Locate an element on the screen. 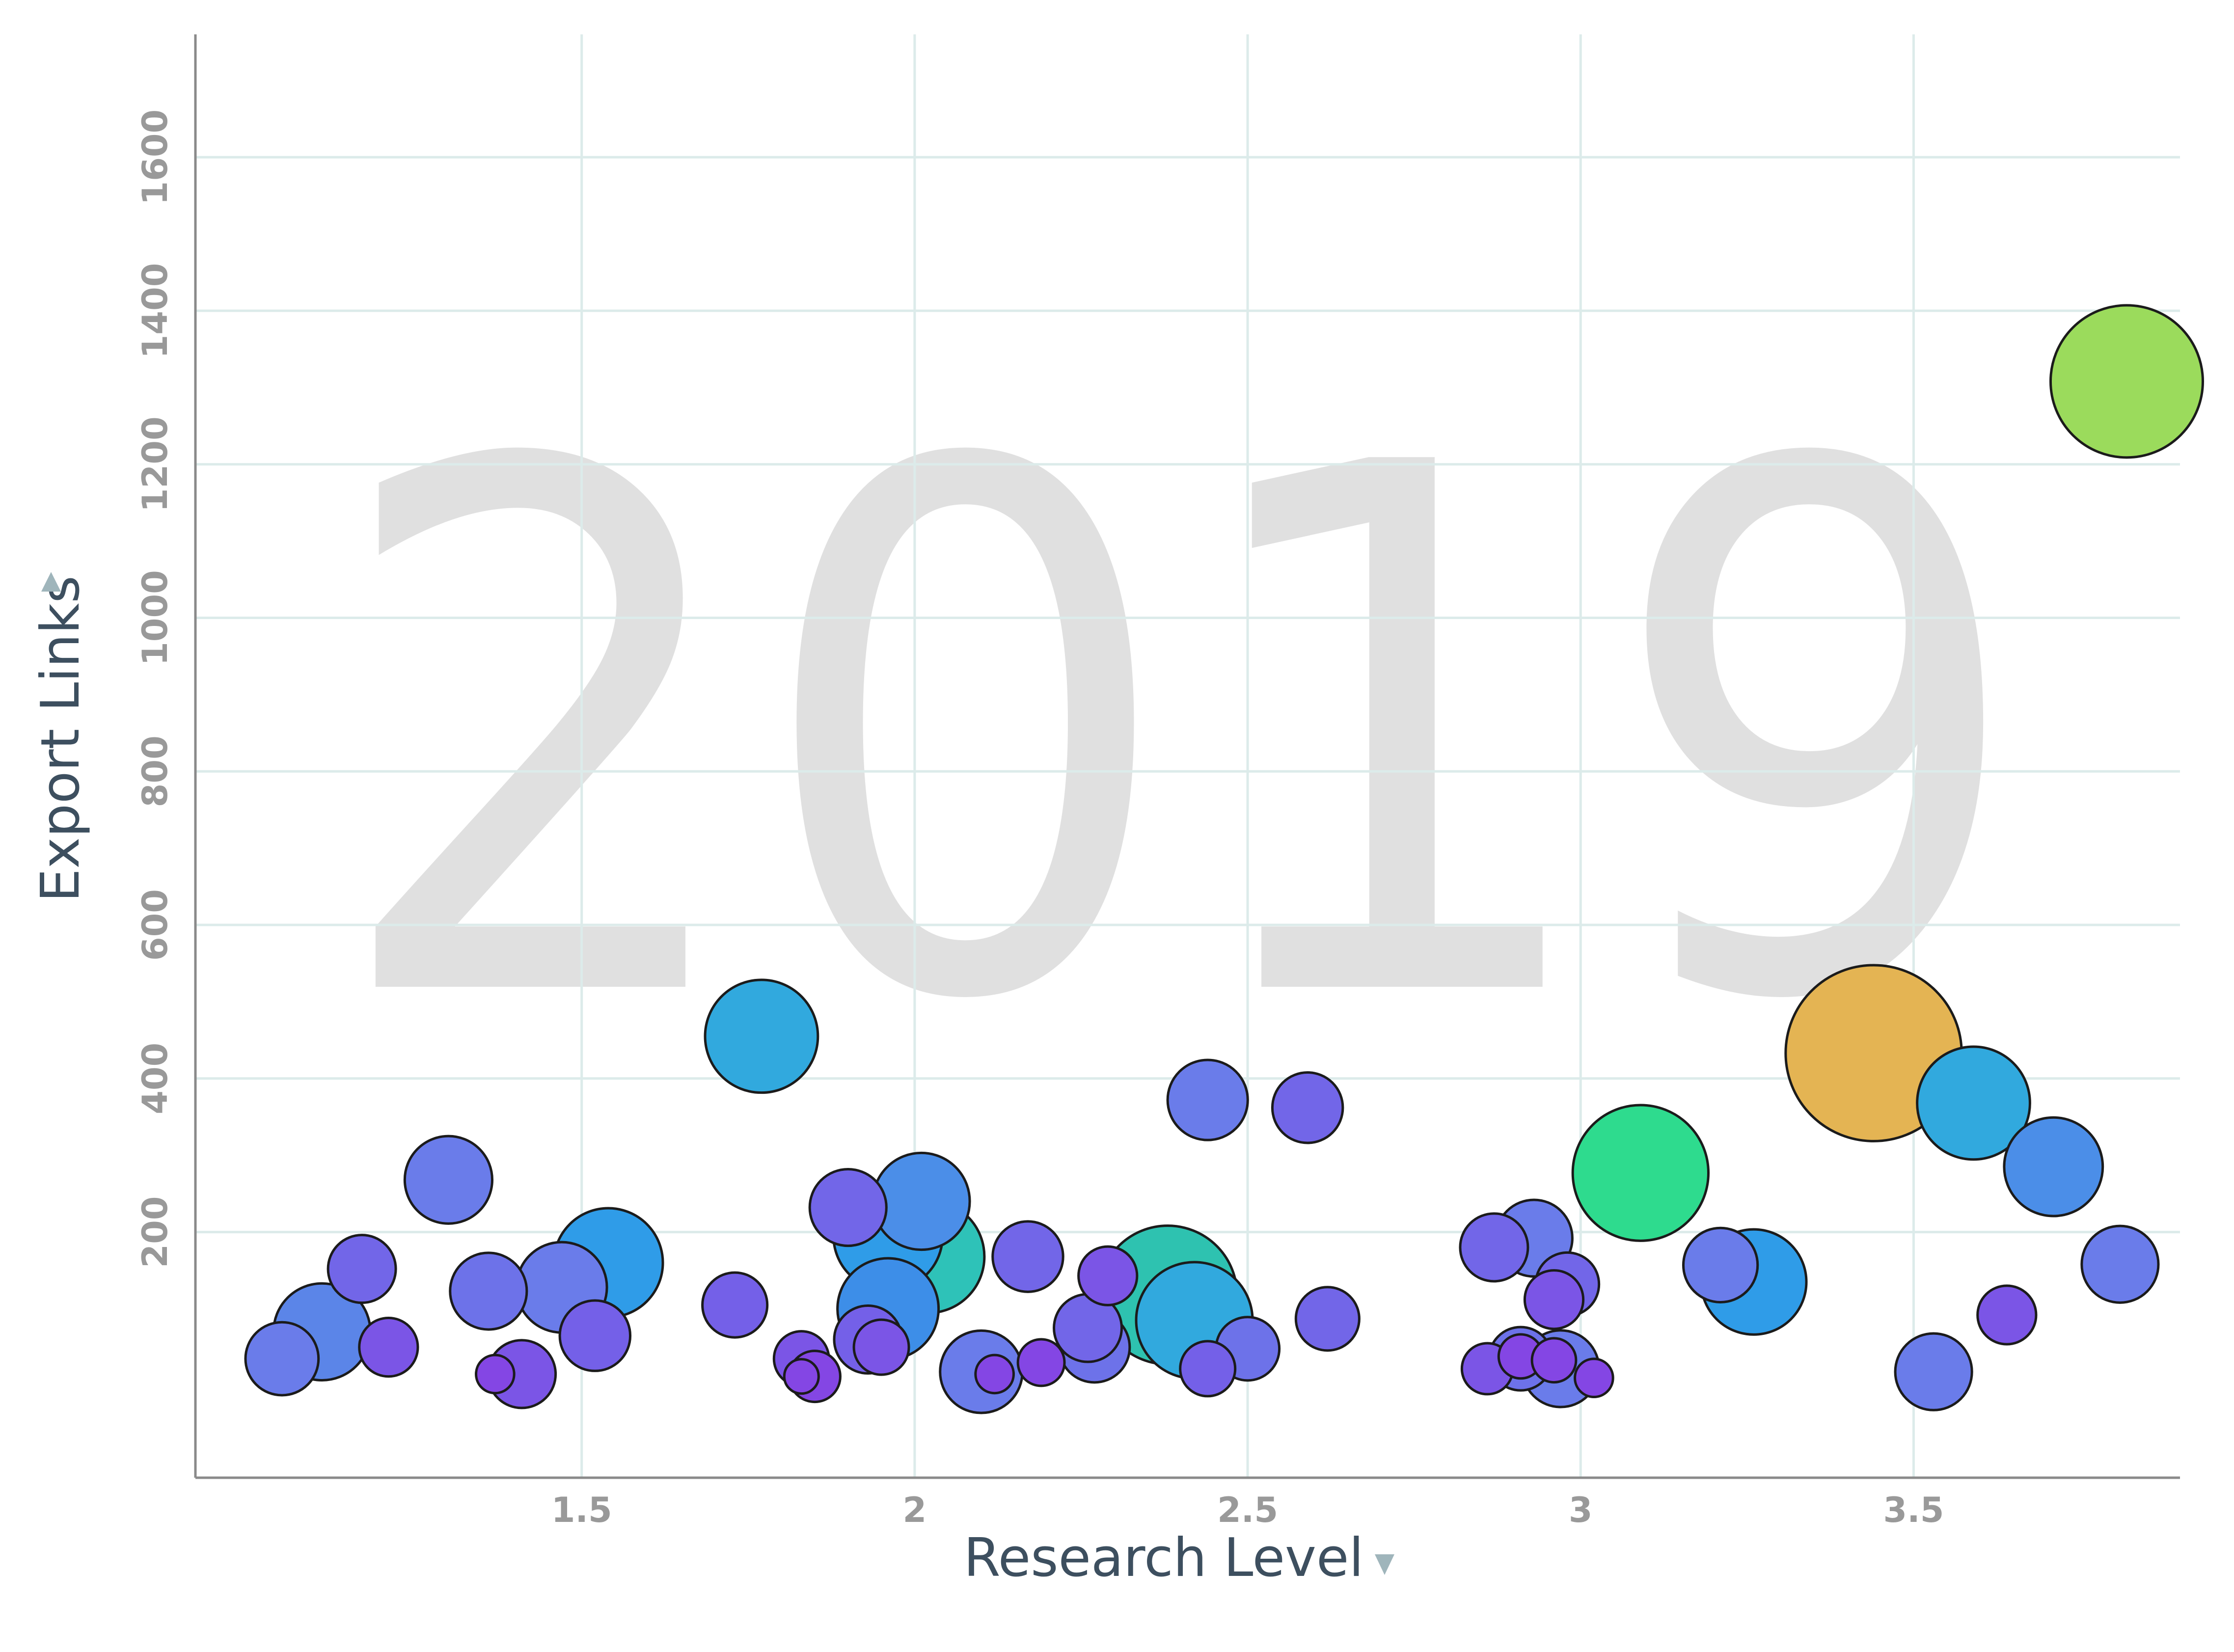 The image size is (2234, 1652). y-tick-label: 600 is located at coordinates (155, 925).